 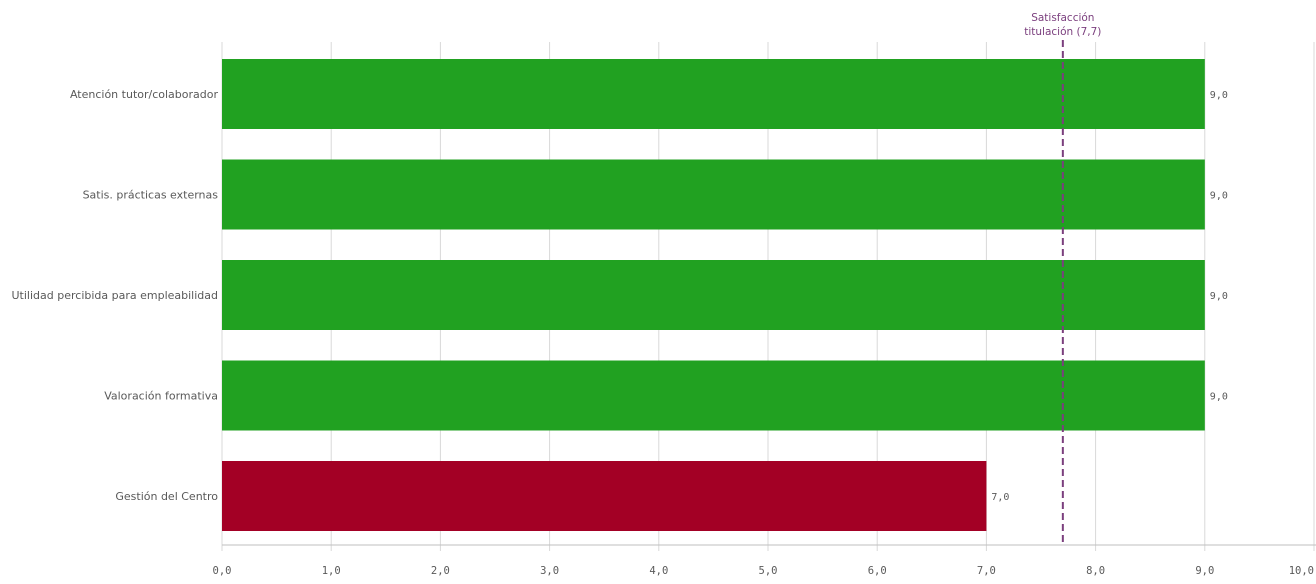 What do you see at coordinates (1062, 32) in the screenshot?
I see `reference-line-label: titulación (7,7)` at bounding box center [1062, 32].